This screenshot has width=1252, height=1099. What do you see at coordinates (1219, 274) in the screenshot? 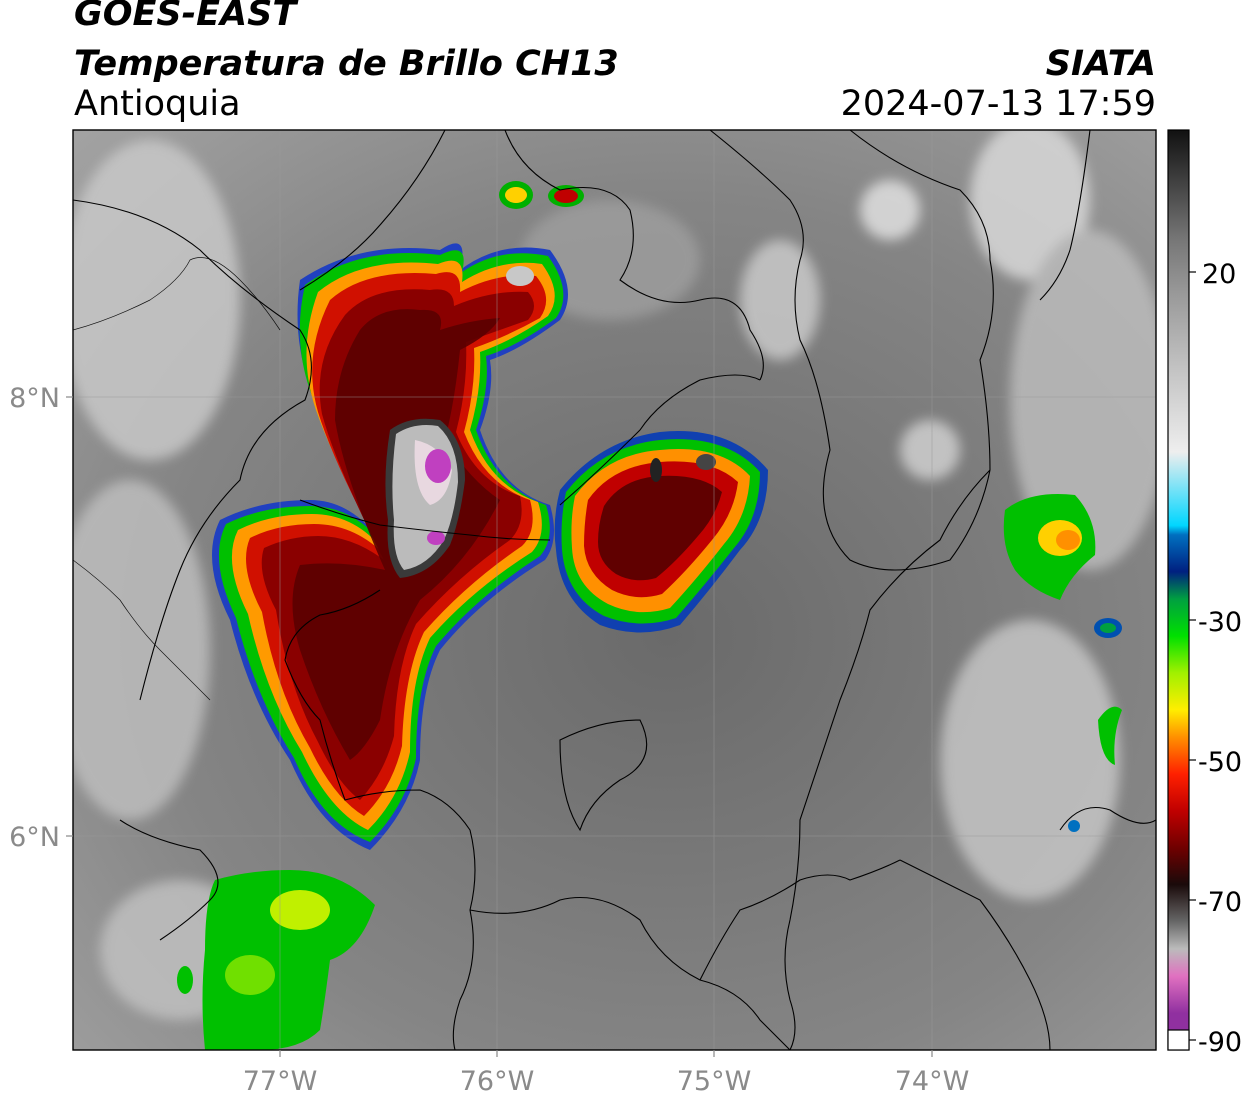
I see `colorbar-tick-20: 20` at bounding box center [1219, 274].